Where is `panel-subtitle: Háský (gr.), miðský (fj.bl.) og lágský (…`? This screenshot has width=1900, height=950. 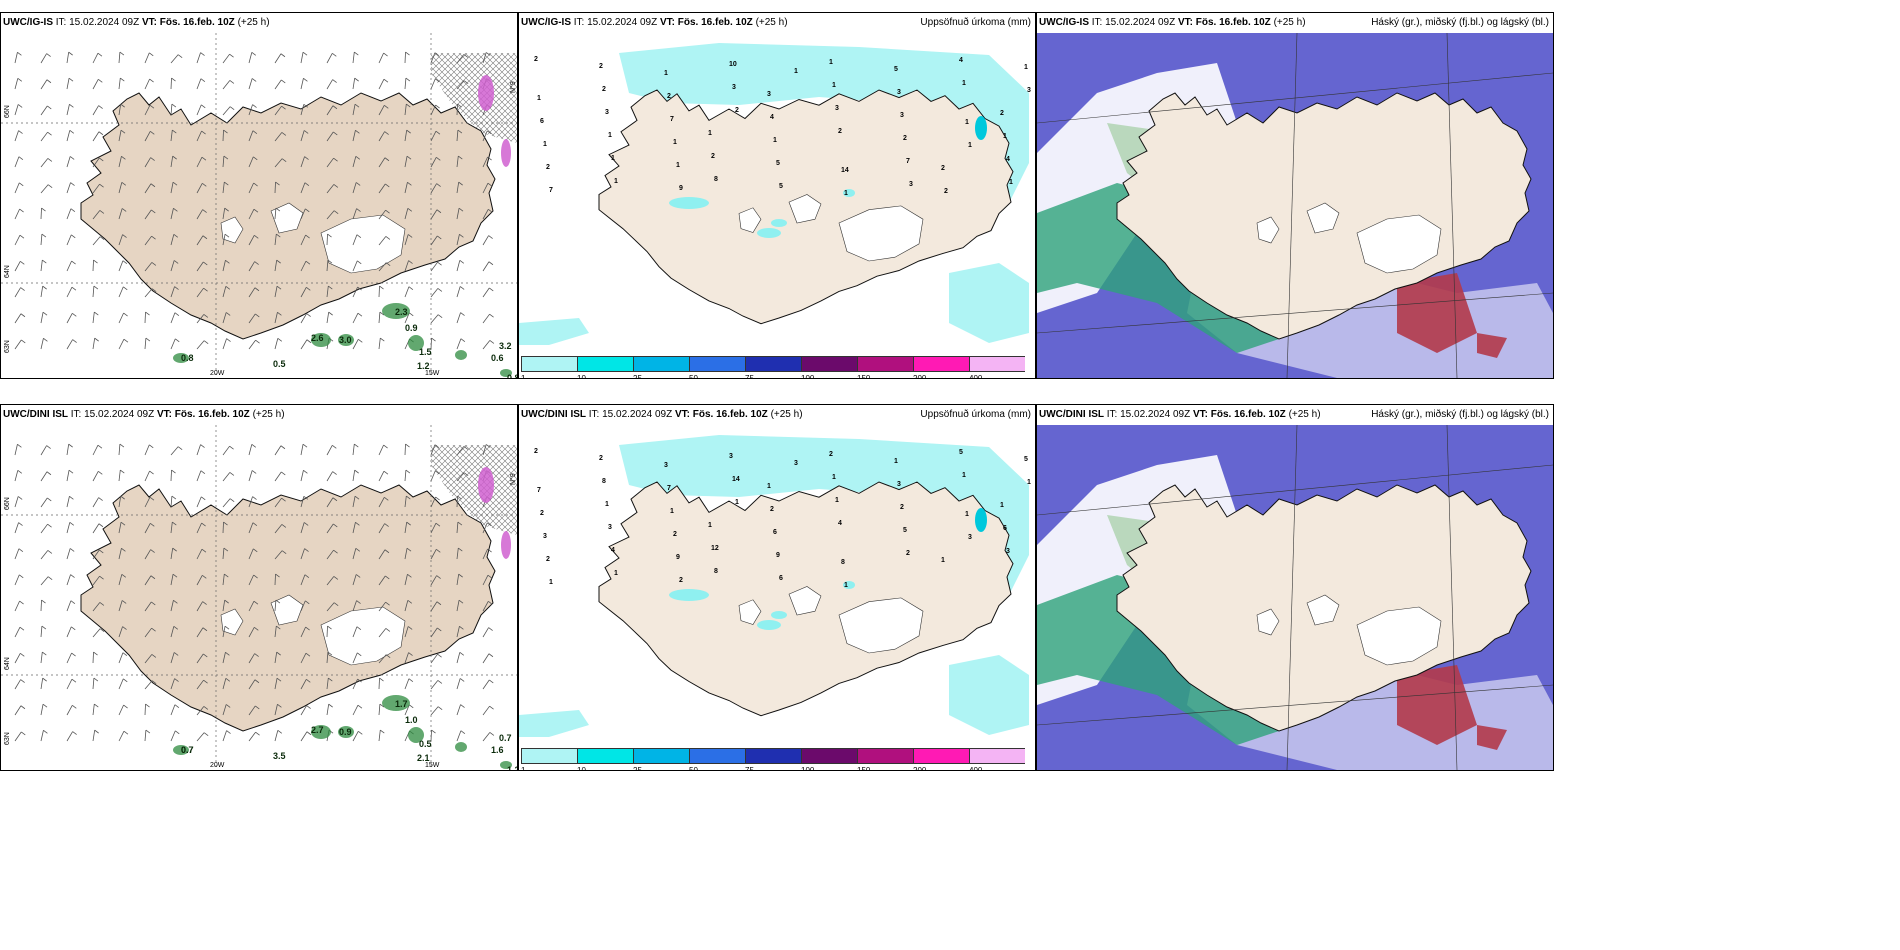 panel-subtitle: Háský (gr.), miðský (fj.bl.) og lágský (… is located at coordinates (1460, 414).